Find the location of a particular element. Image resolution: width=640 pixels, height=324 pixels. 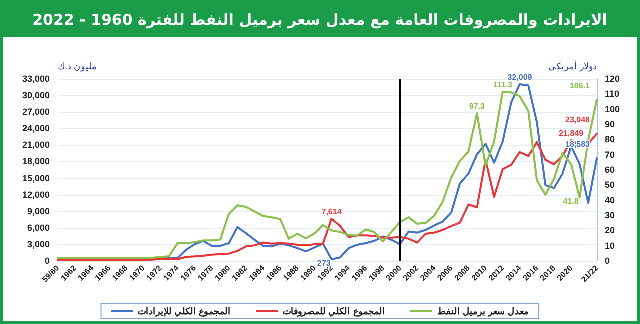

y-tick-label: 0 is located at coordinates (47, 261).